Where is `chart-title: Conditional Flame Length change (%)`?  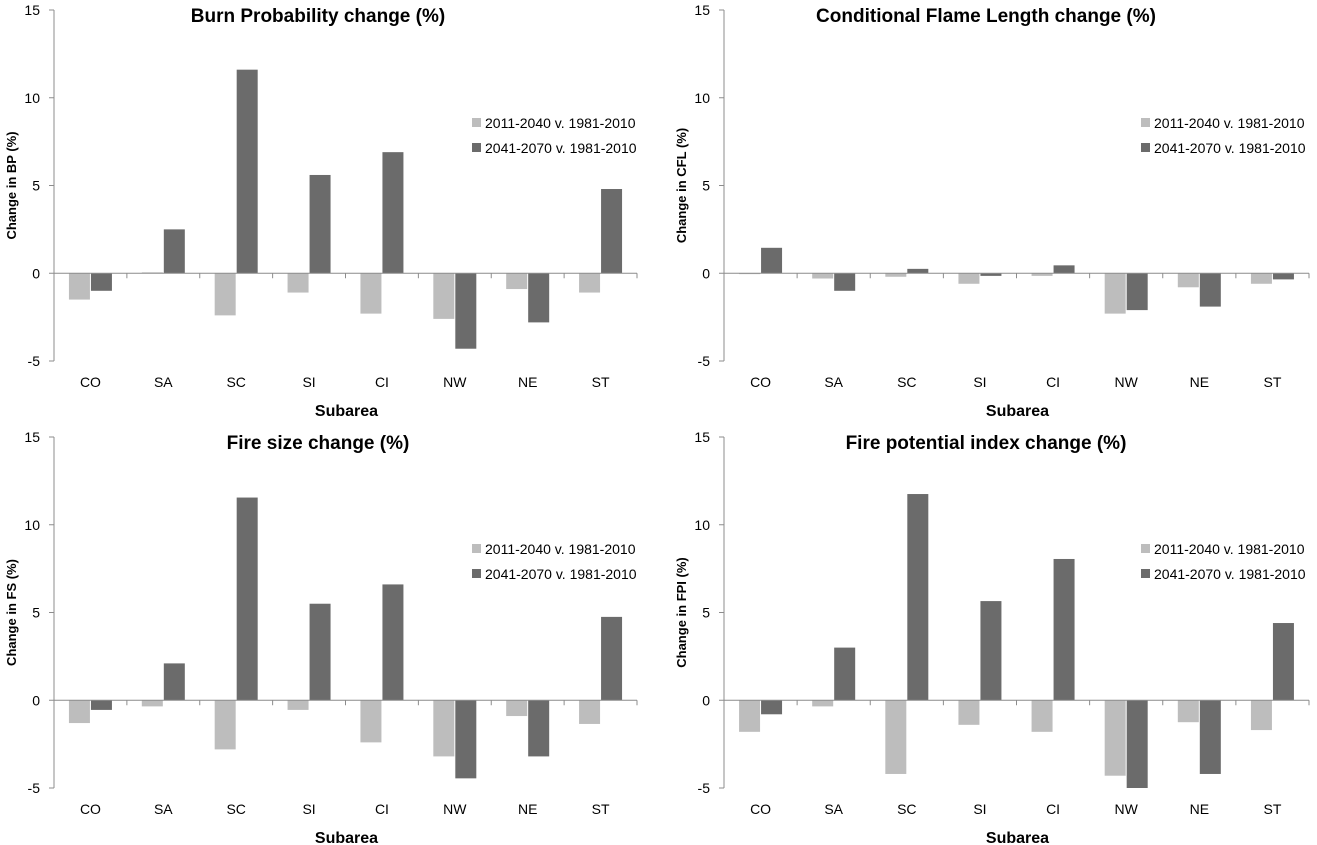
chart-title: Conditional Flame Length change (%) is located at coordinates (986, 16).